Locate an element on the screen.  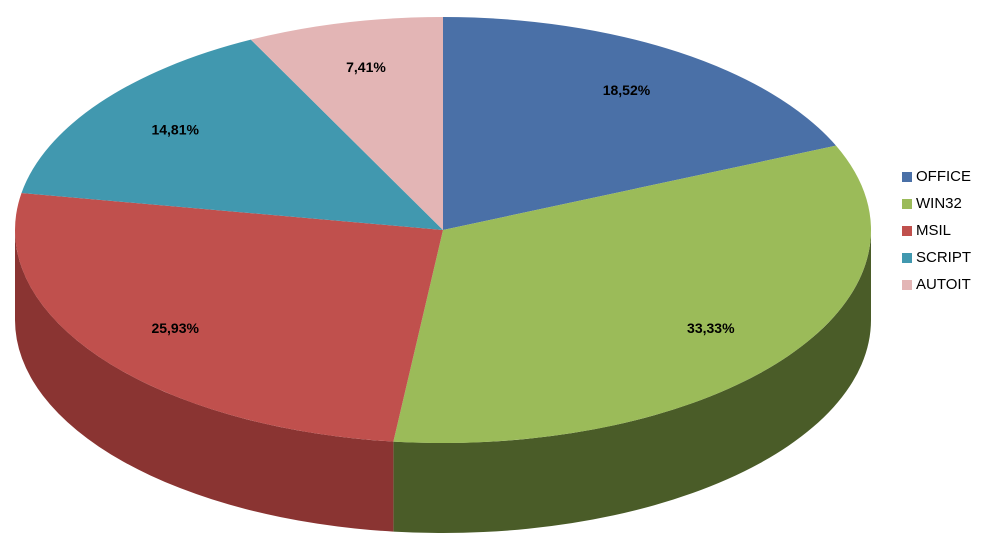
data-label: 33,33% is located at coordinates (711, 328).